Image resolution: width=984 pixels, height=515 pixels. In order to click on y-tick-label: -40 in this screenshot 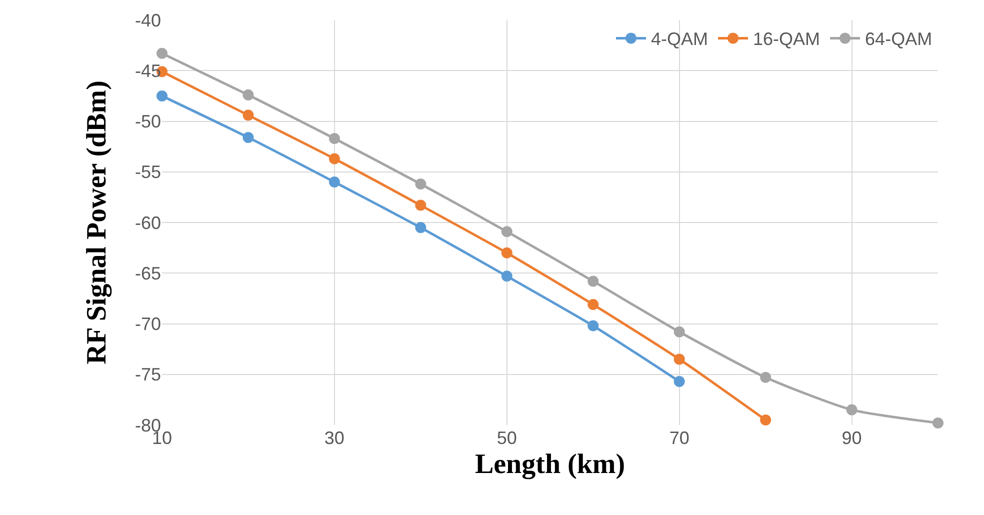, I will do `click(147, 20)`.